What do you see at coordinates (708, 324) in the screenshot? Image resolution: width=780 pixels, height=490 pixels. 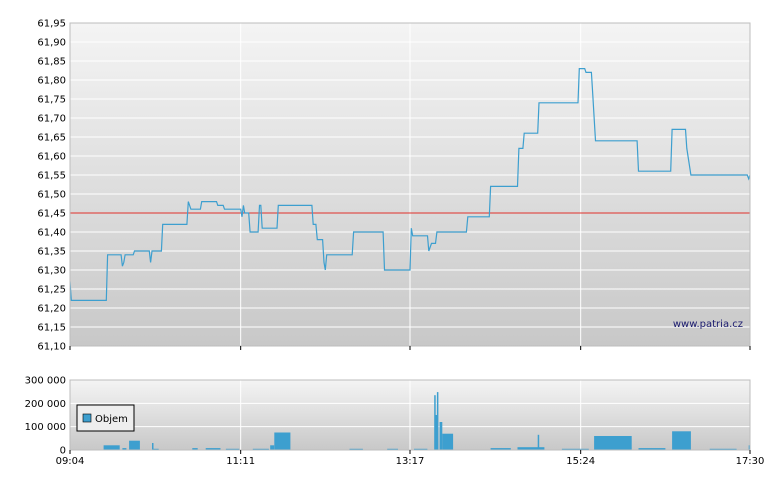 I see `watermark: www.patria.cz` at bounding box center [708, 324].